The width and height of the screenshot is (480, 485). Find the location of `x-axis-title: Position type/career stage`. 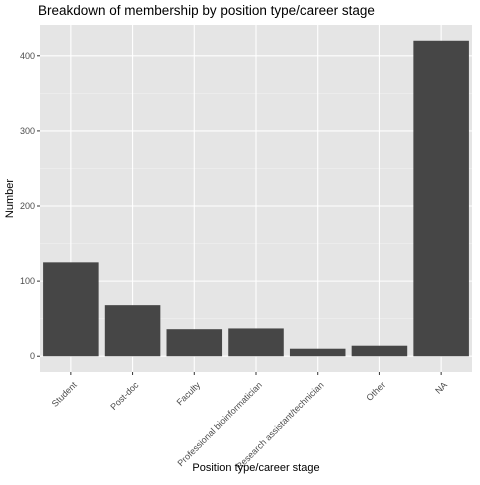

x-axis-title: Position type/career stage is located at coordinates (255, 468).